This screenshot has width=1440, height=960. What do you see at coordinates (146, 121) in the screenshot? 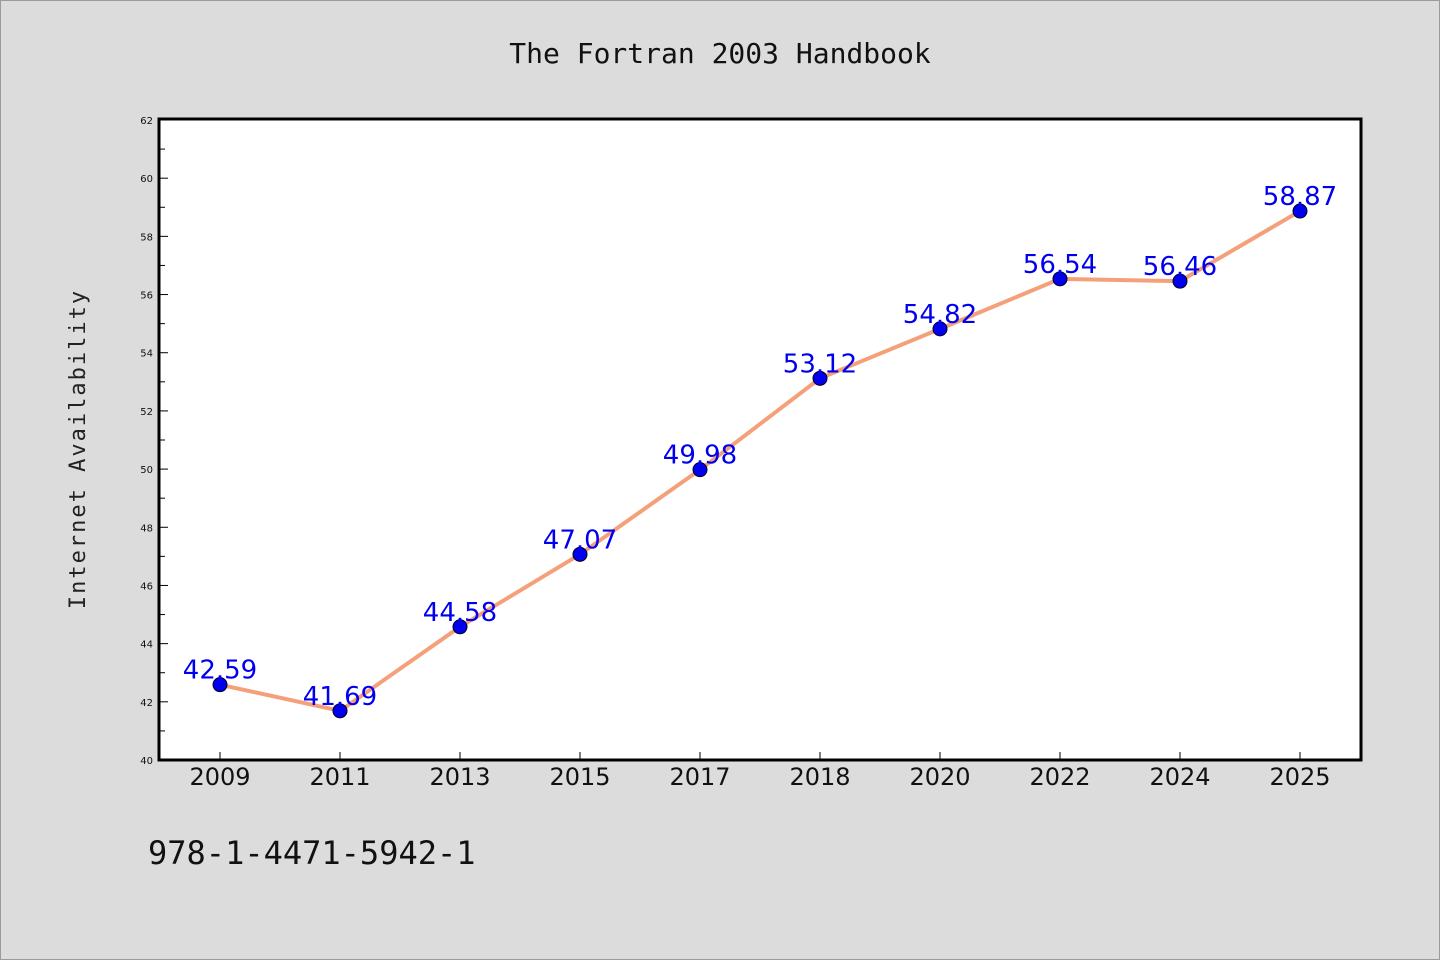
I see `y-tick-label: 62` at bounding box center [146, 121].